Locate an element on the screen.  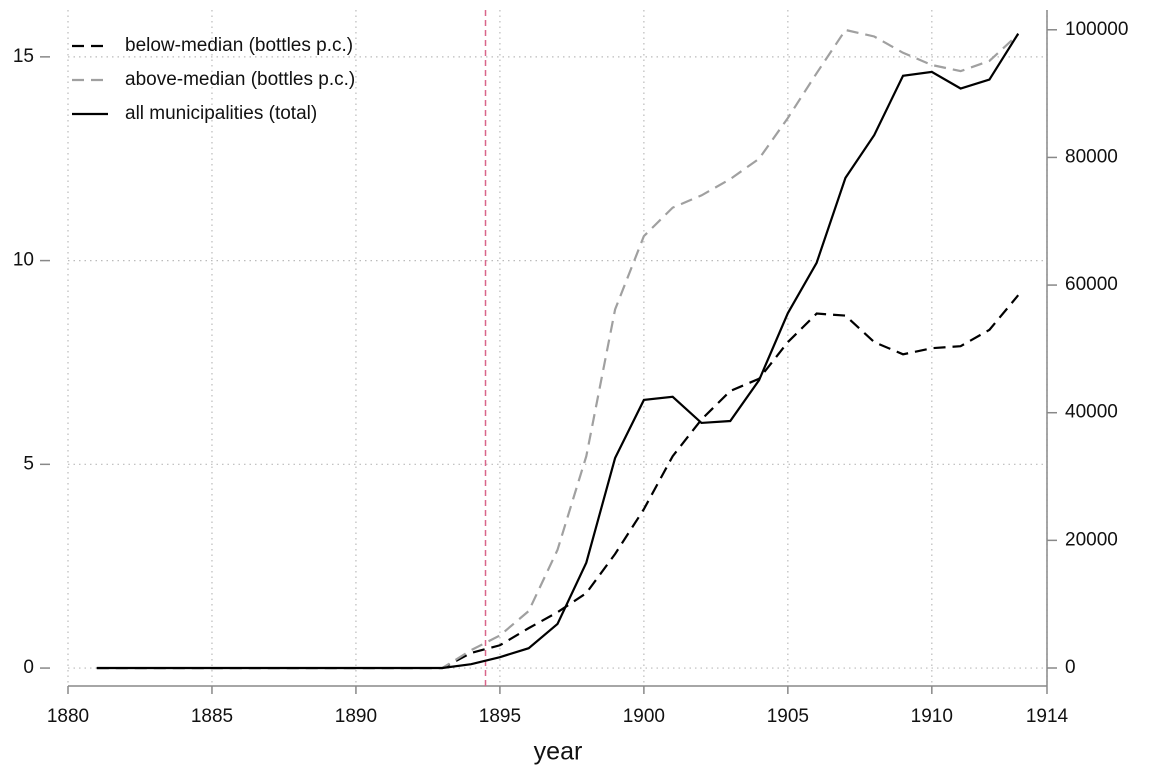
x-tick-label: 1890 is located at coordinates (356, 716).